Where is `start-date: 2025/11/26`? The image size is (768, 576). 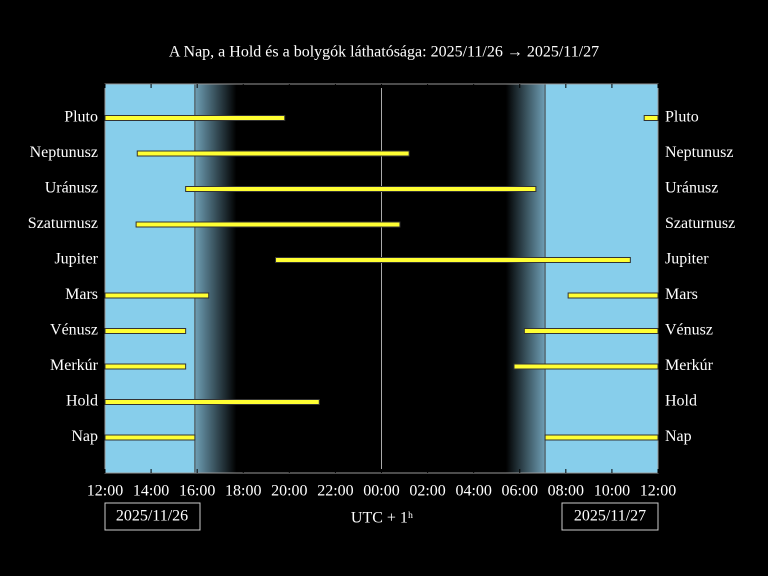 start-date: 2025/11/26 is located at coordinates (152, 516).